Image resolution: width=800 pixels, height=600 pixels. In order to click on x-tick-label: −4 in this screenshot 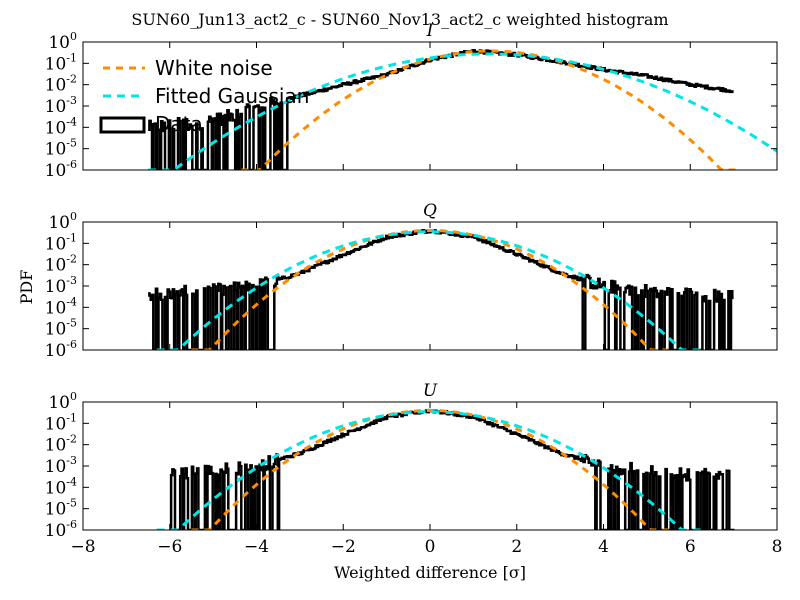, I will do `click(256, 547)`.